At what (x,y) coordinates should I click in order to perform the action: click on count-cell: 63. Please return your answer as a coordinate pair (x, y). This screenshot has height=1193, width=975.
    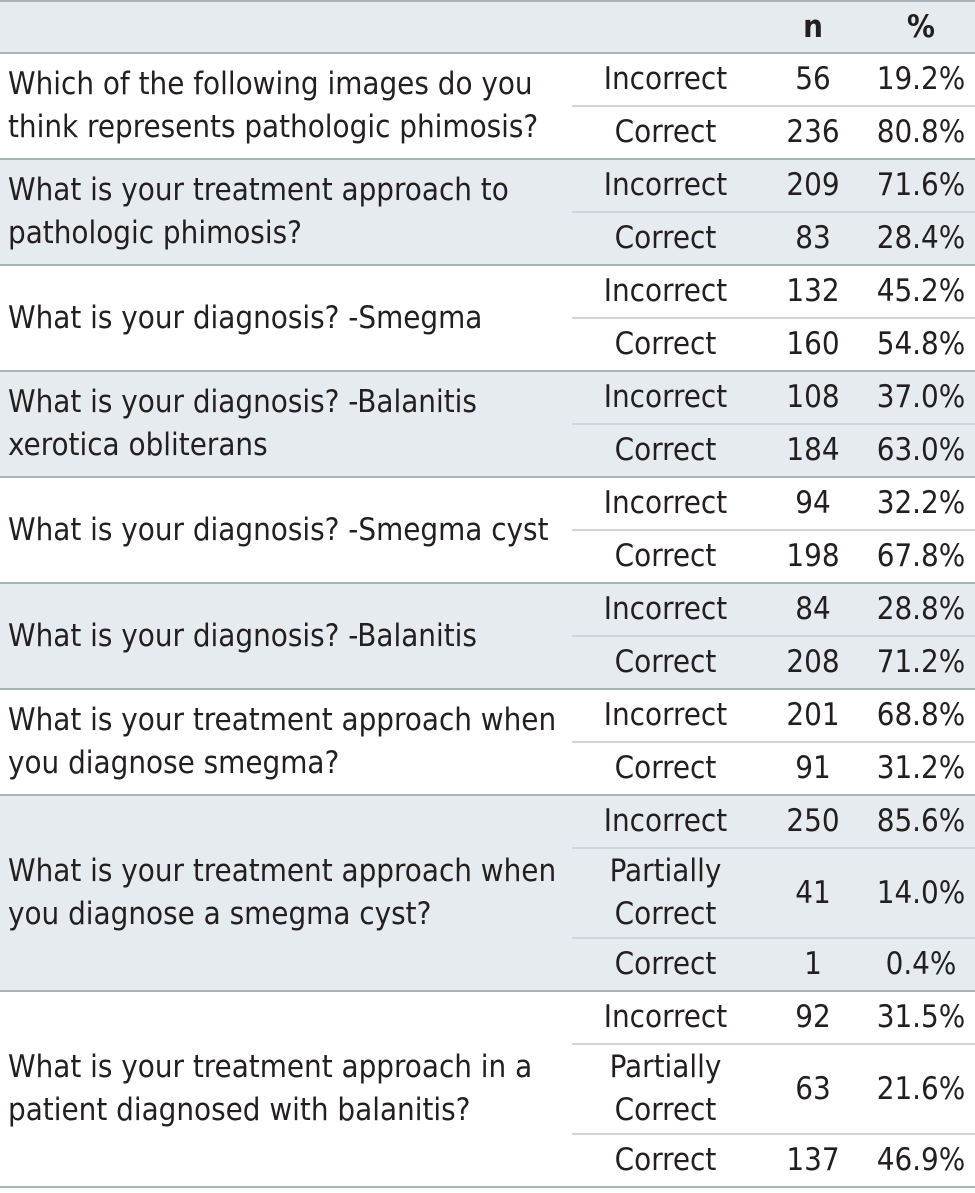
    Looking at the image, I should click on (813, 1089).